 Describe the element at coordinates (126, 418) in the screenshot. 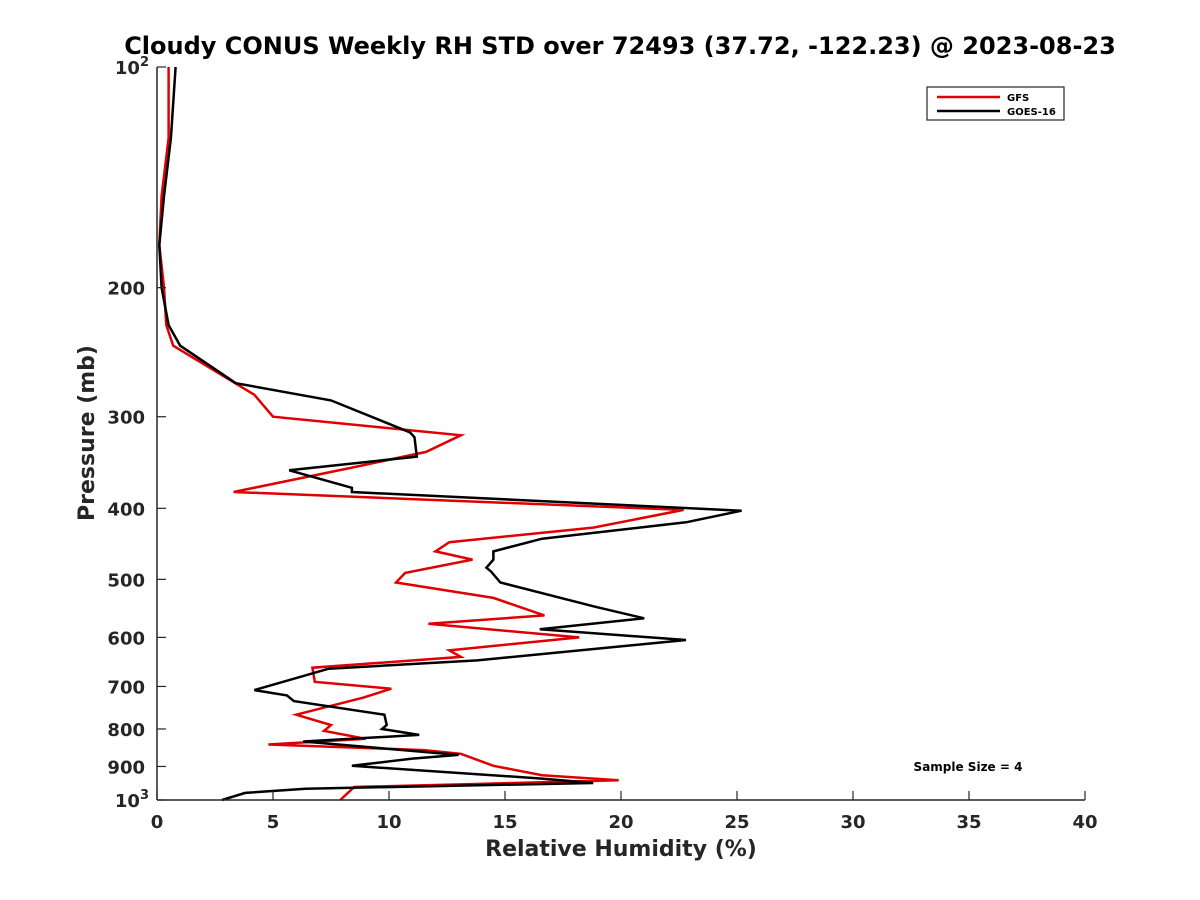

I see `y-tick-label: 300` at that location.